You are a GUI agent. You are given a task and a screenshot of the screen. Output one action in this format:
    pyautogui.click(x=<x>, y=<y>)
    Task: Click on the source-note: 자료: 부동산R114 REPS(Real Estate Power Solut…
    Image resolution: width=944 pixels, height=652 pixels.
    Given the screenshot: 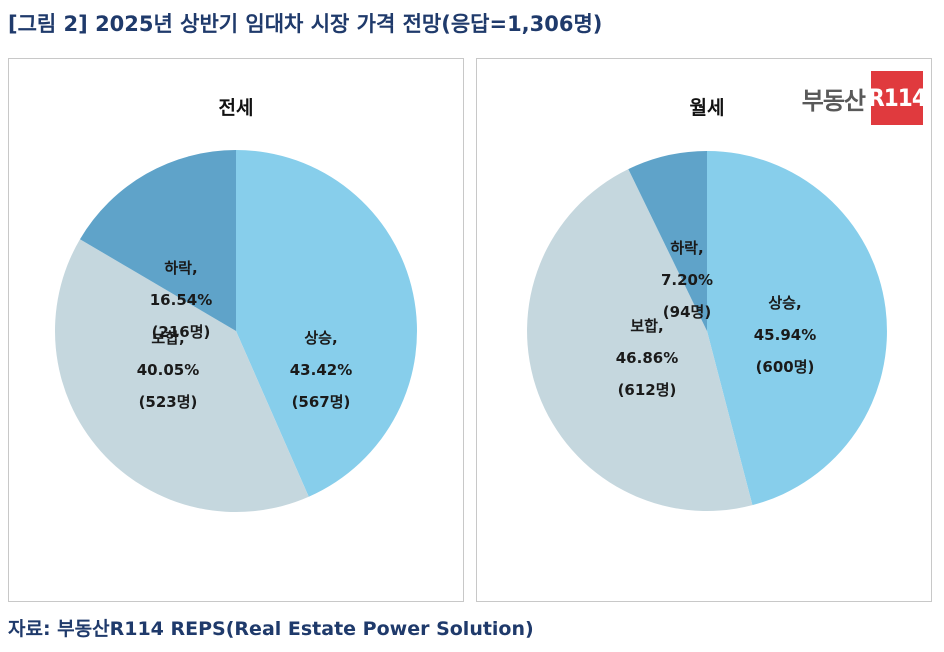 What is the action you would take?
    pyautogui.click(x=271, y=629)
    